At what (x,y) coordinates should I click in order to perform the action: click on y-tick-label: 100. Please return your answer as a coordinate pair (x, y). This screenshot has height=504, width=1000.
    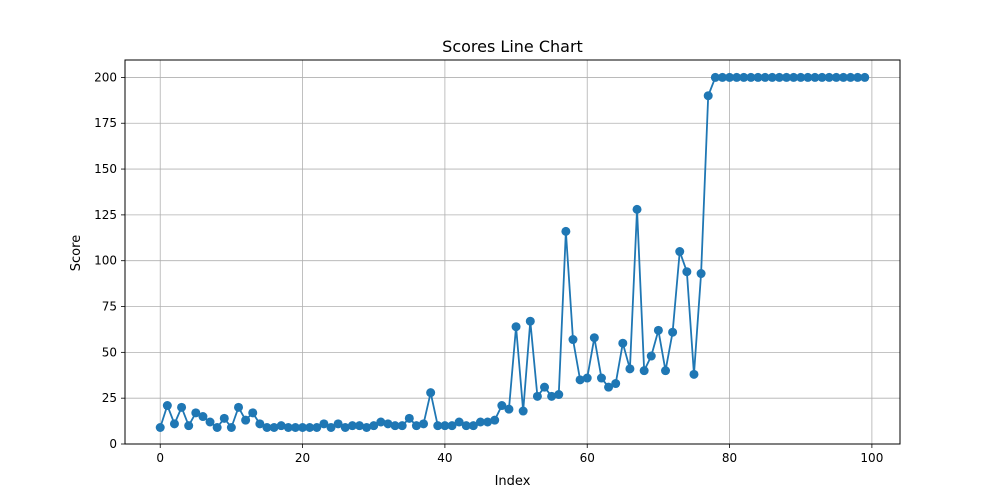
    Looking at the image, I should click on (105, 261).